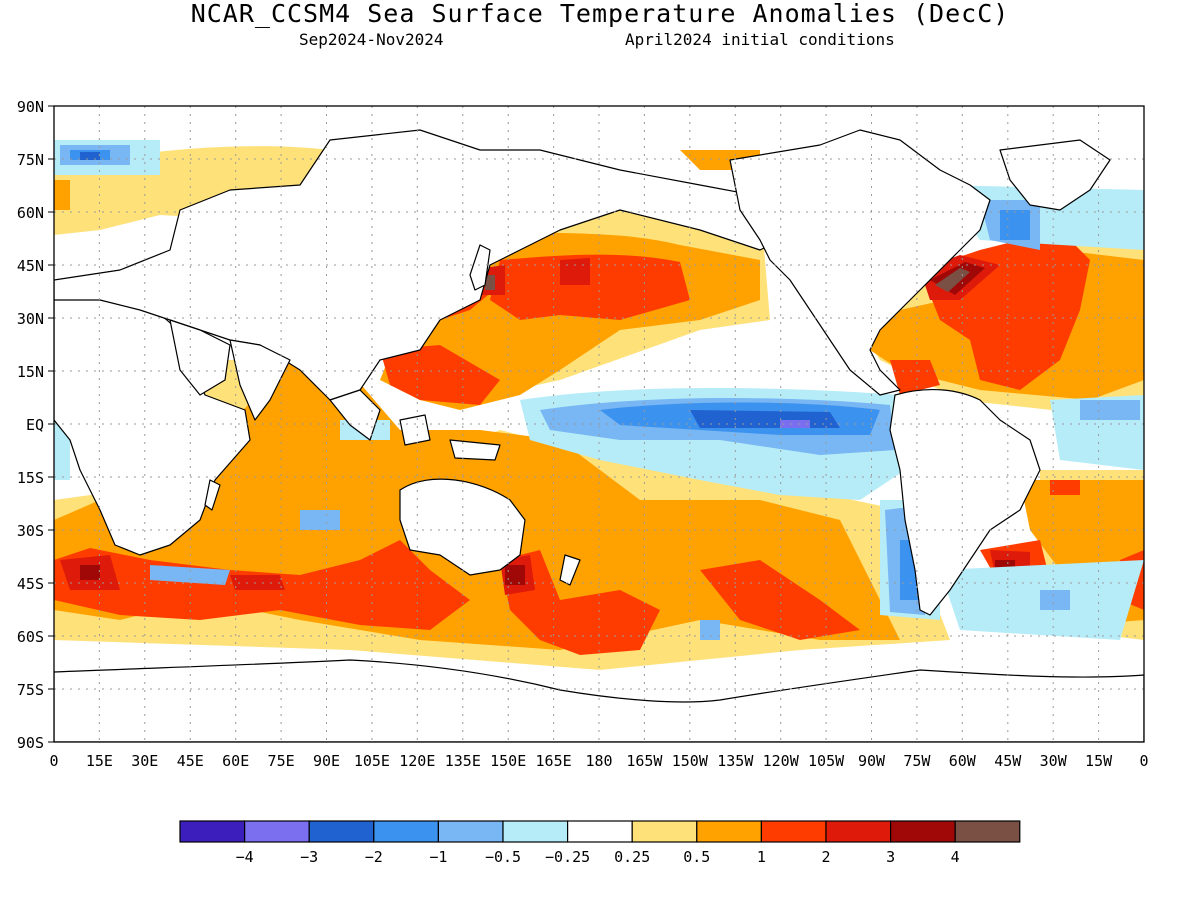 The width and height of the screenshot is (1200, 900). Describe the element at coordinates (644, 761) in the screenshot. I see `lon-label: 165W` at that location.